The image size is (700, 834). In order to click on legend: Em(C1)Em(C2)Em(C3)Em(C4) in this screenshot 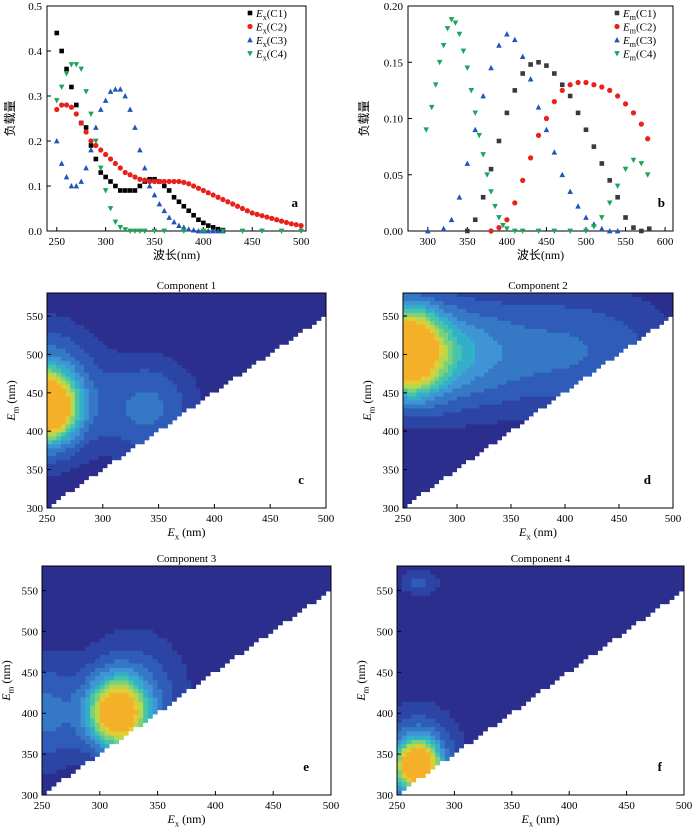, I will do `click(635, 35)`.